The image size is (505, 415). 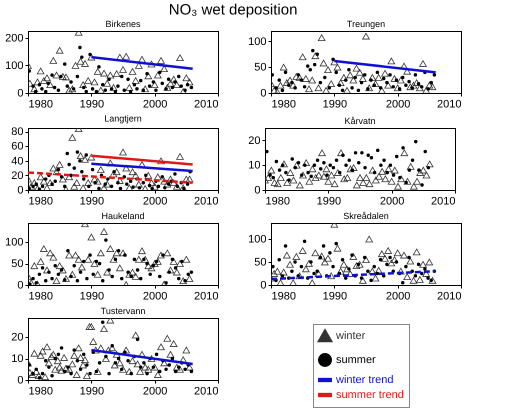 I want to click on chart-title: Birkenes, so click(x=123, y=24).